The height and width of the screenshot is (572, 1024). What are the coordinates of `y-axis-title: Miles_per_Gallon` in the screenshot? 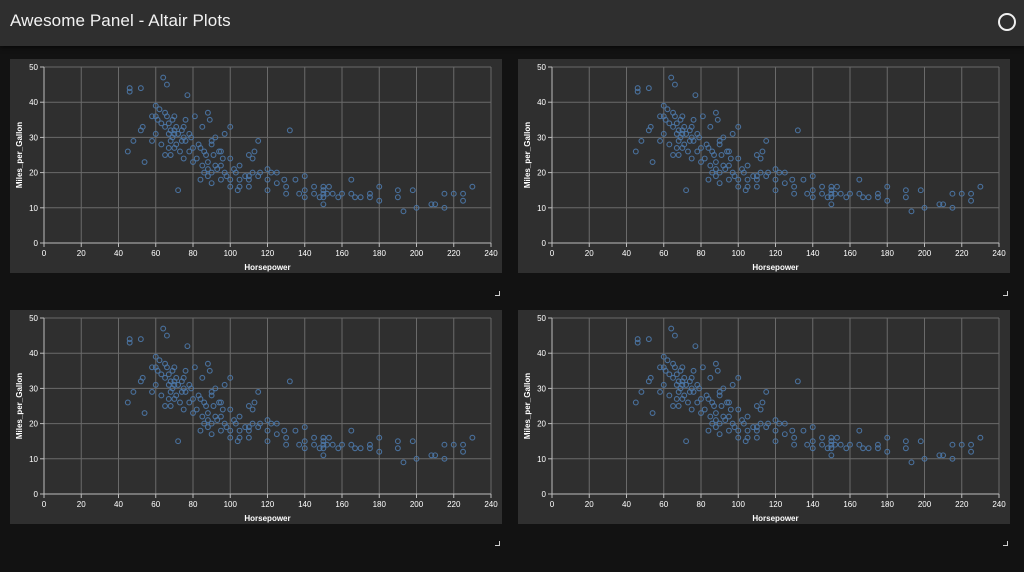 It's located at (527, 155).